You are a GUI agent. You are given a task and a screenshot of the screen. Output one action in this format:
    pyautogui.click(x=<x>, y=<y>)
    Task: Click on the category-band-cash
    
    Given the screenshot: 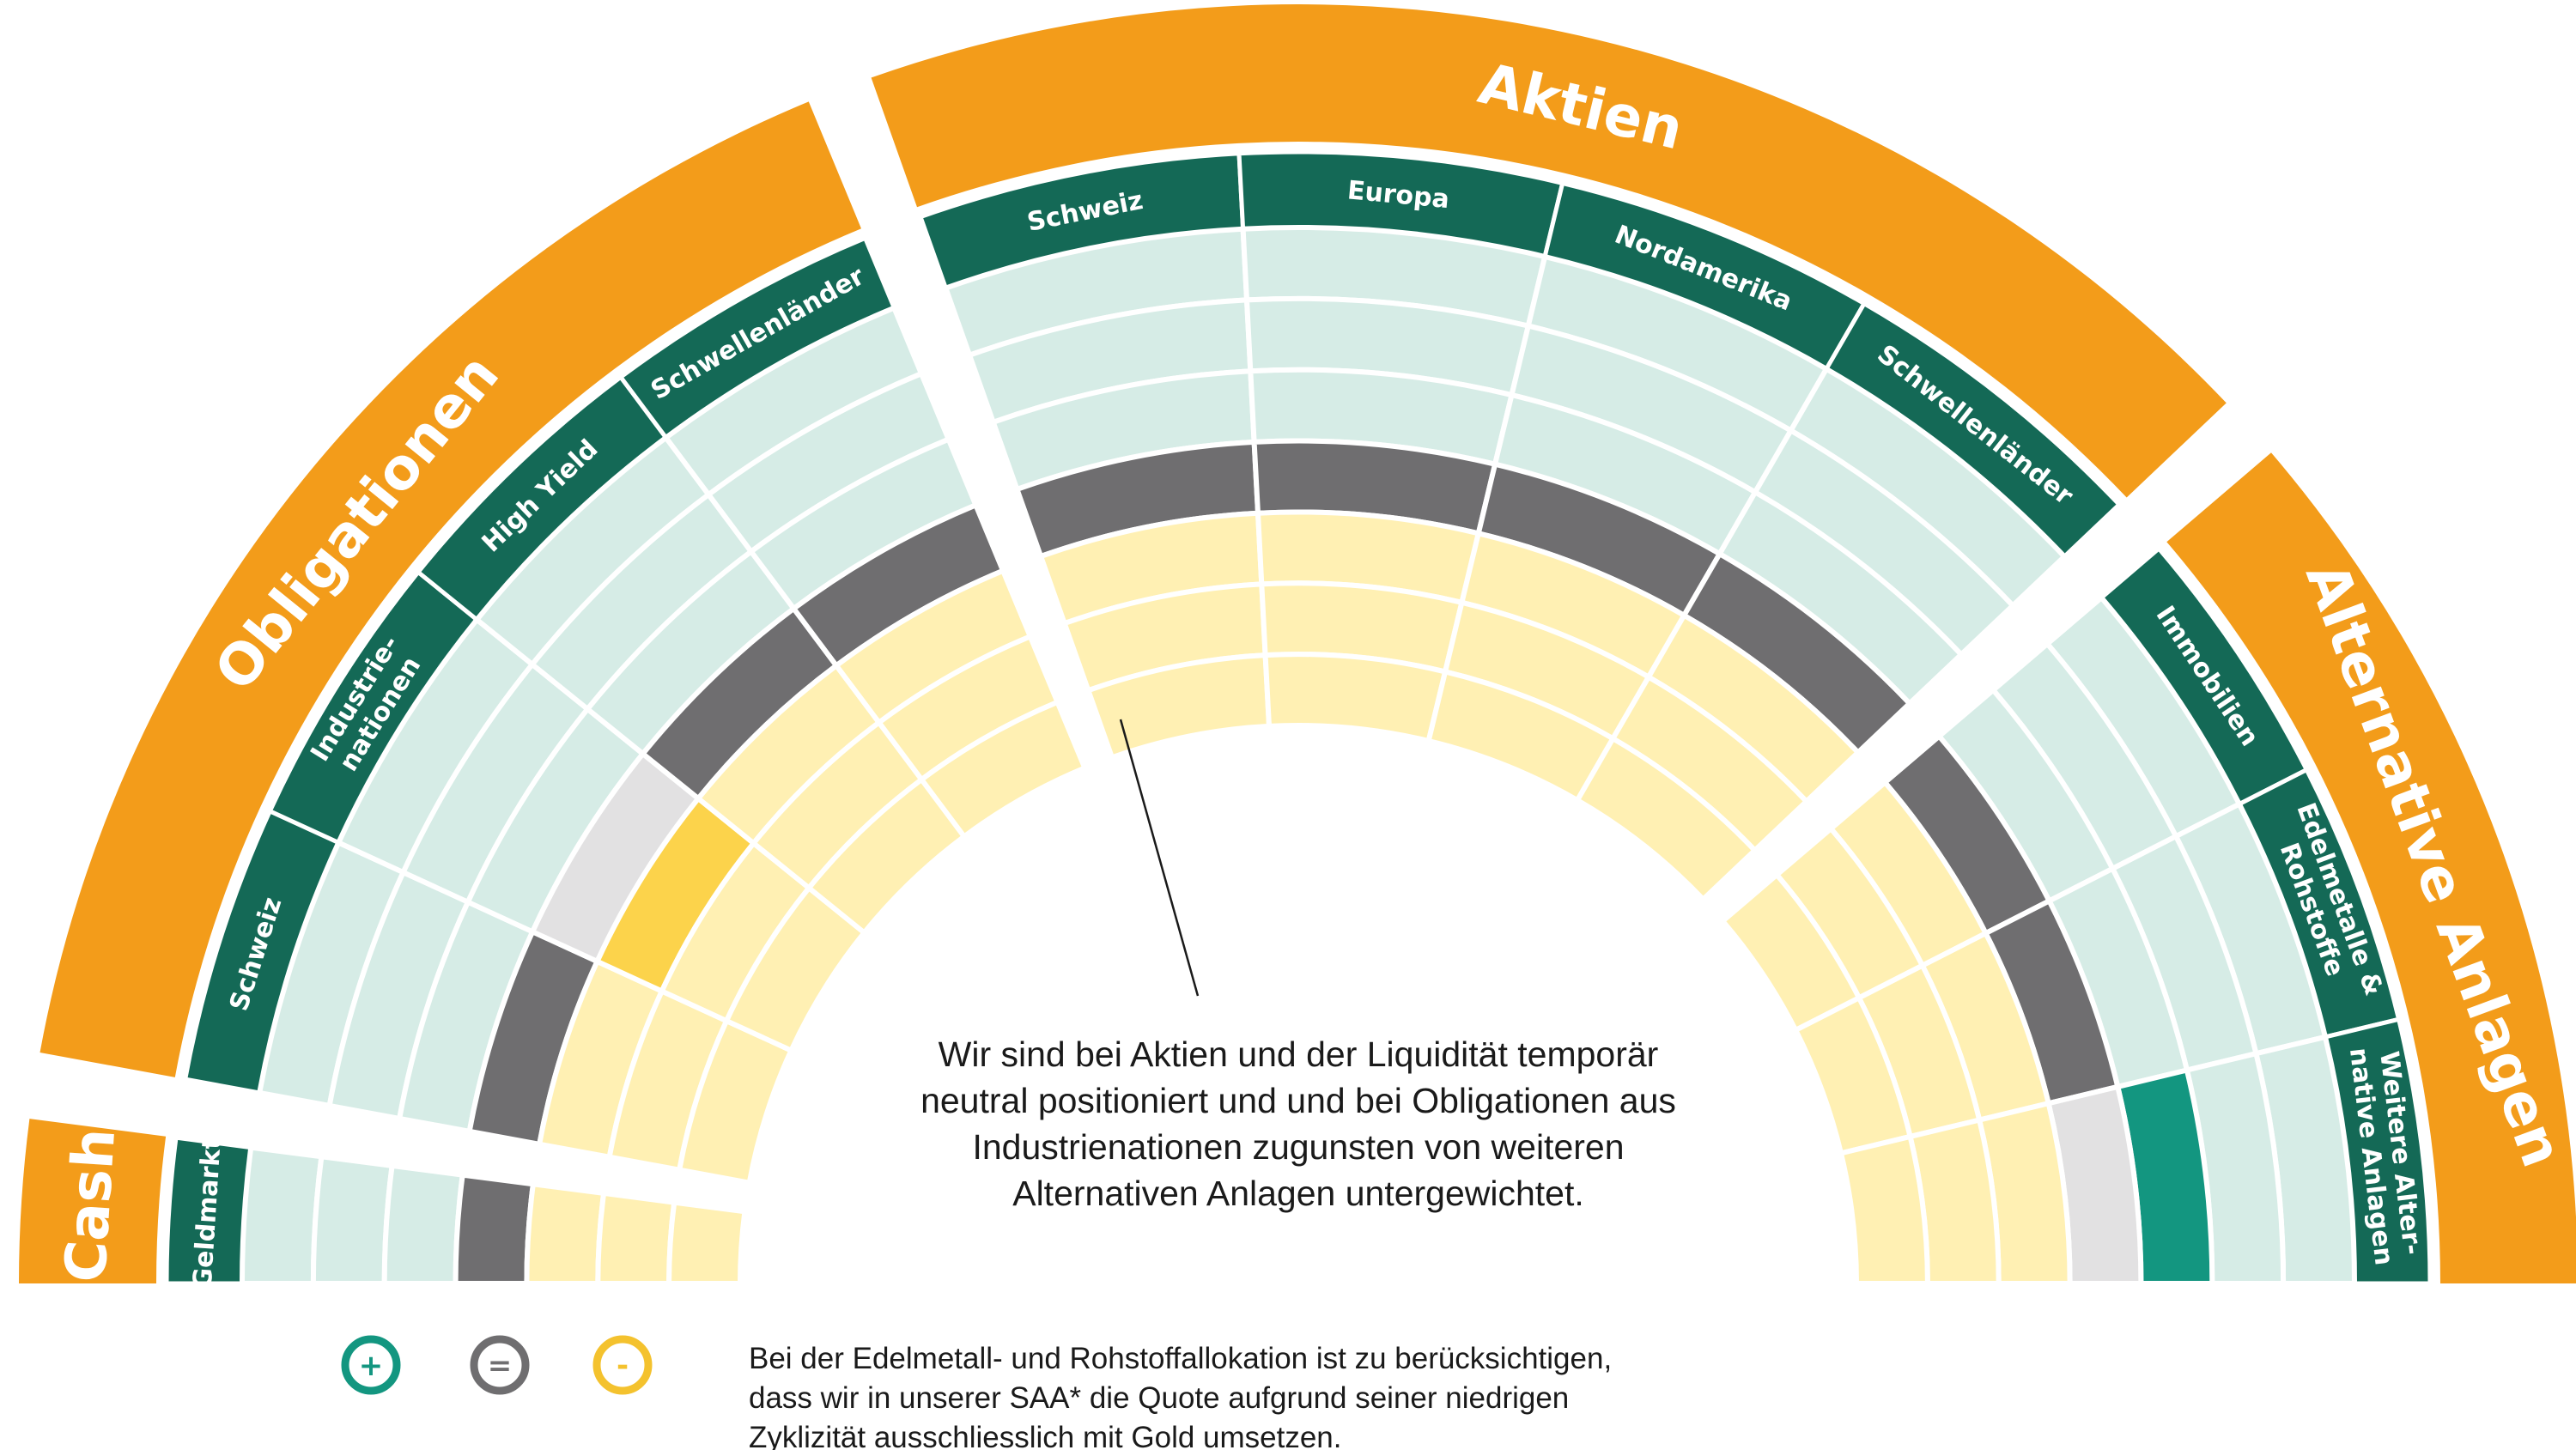 What is the action you would take?
    pyautogui.click(x=93, y=1201)
    